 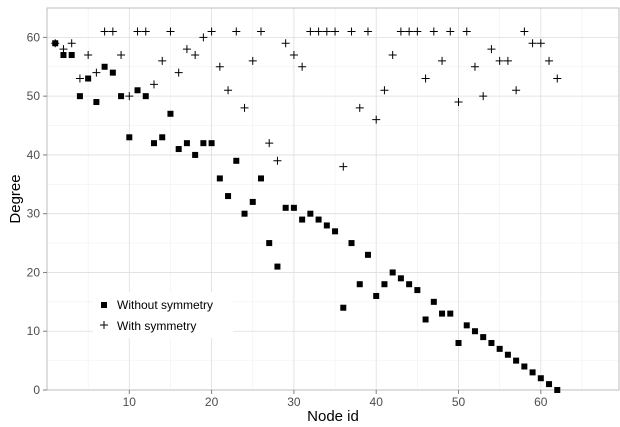 I want to click on legend-label-without-symmetry: Without symmetry, so click(x=165, y=305).